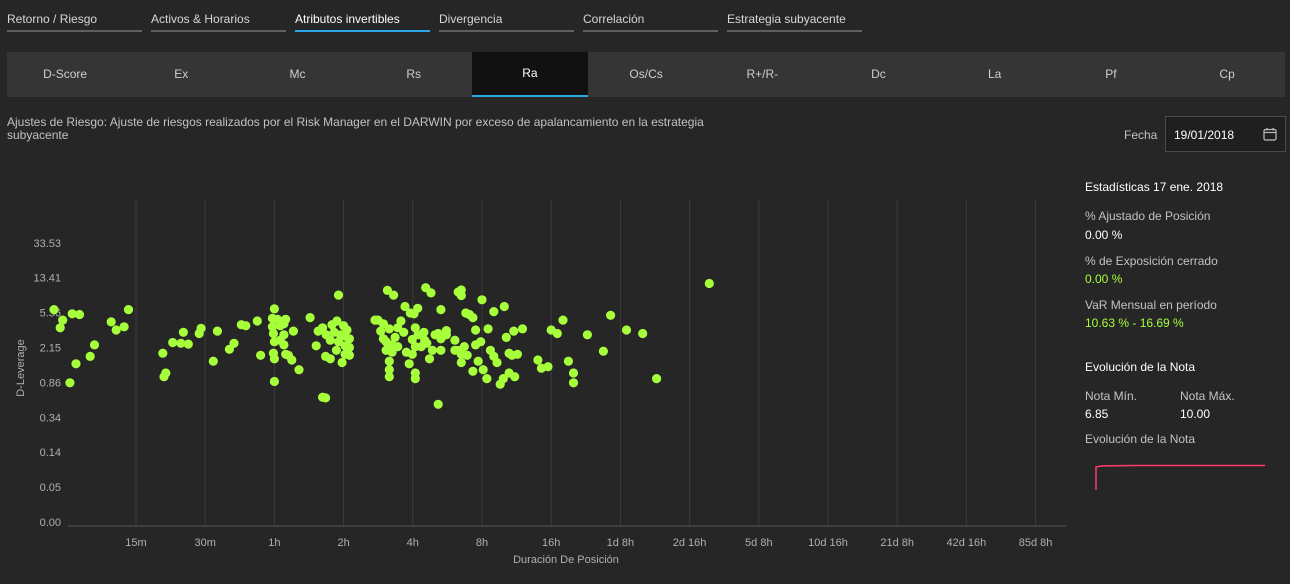 This screenshot has width=1290, height=584. Describe the element at coordinates (1134, 323) in the screenshot. I see `monthly-var-value: 10.63 % - 16.69 %` at that location.